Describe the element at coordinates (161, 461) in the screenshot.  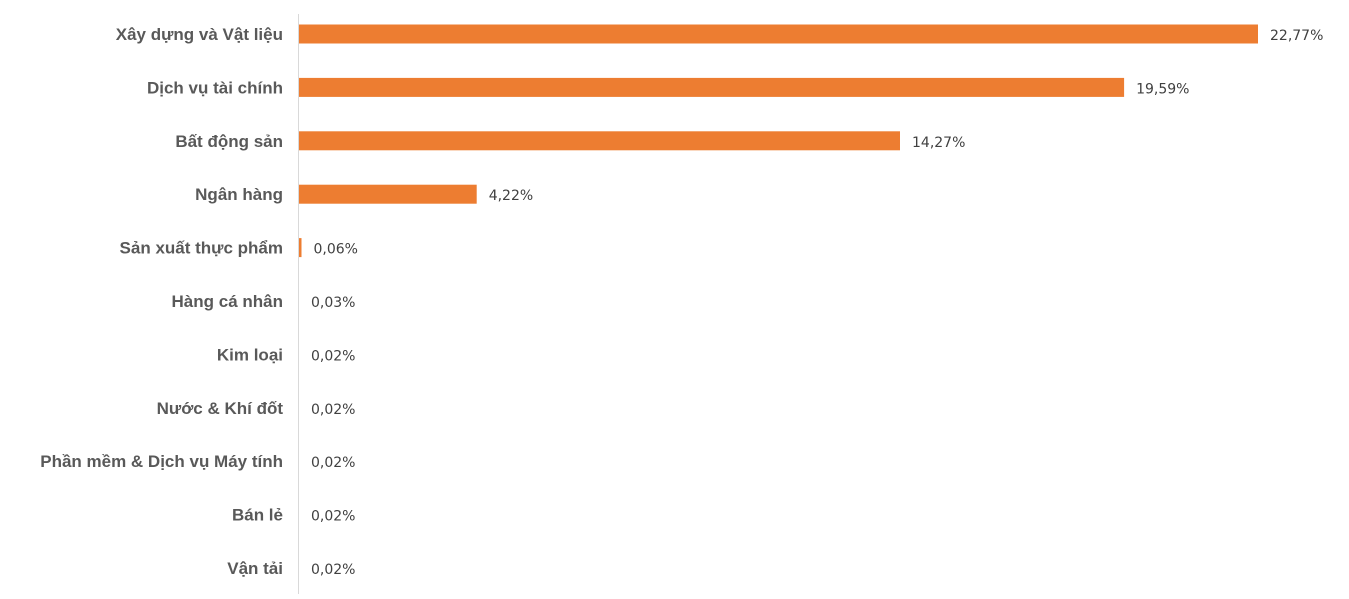
I see `category-label: Phần mềm & Dịch vụ Máy tính` at that location.